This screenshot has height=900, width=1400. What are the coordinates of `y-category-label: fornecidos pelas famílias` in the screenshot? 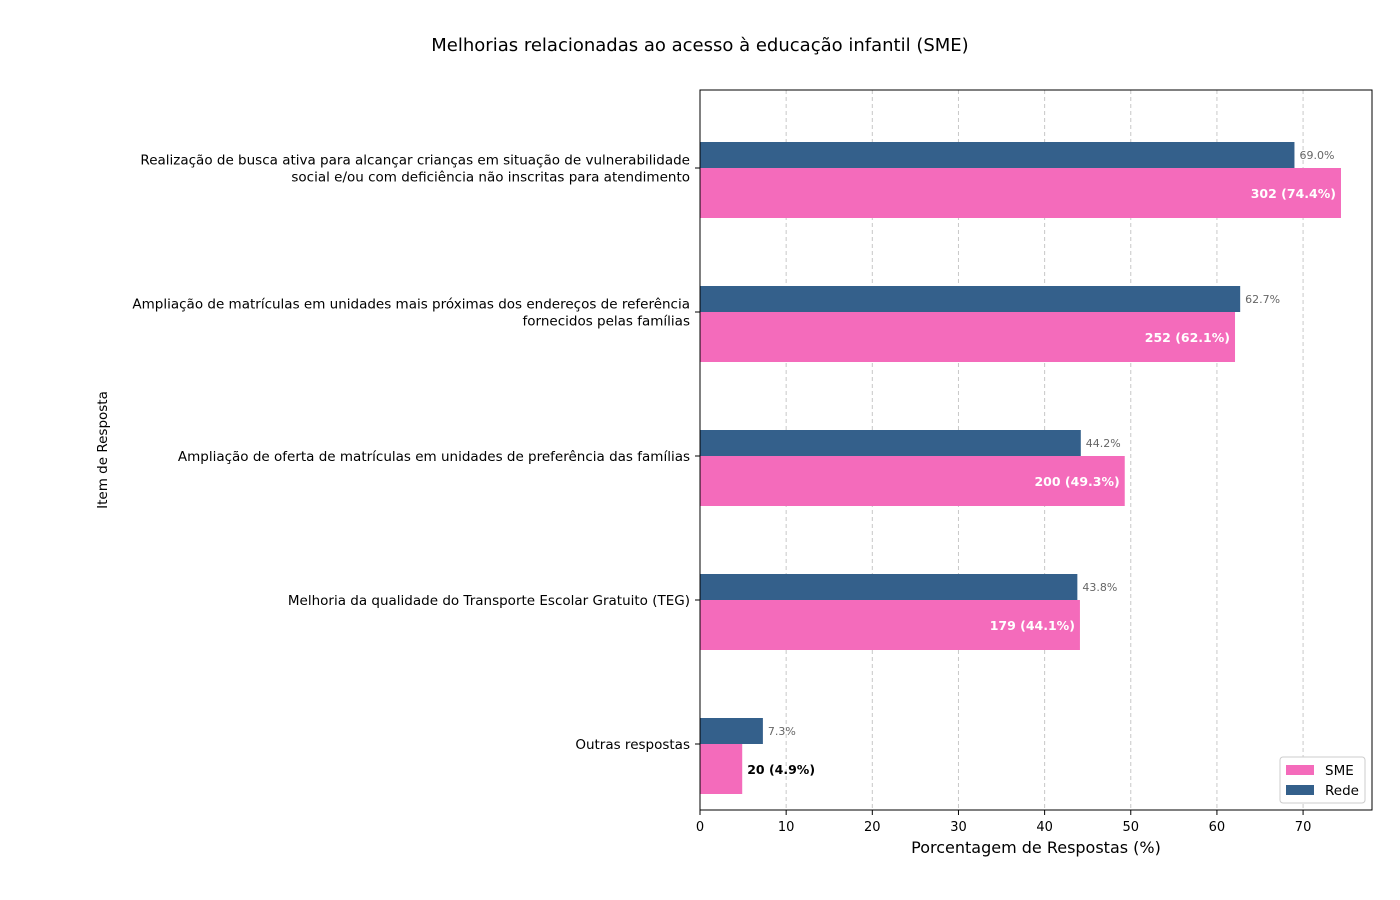 It's located at (606, 322).